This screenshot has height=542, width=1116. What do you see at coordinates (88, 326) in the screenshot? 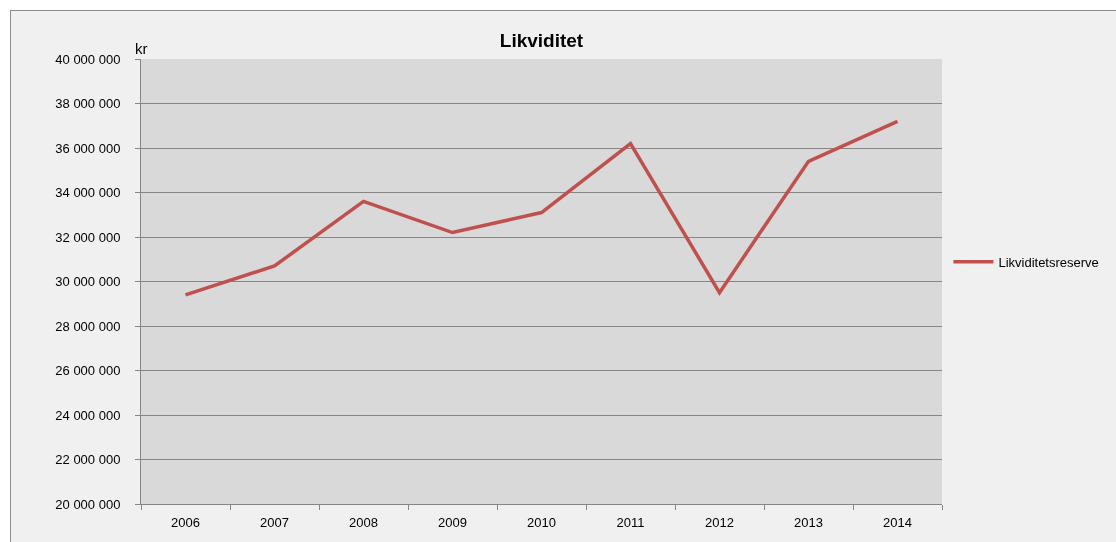
I see `y-tick-label: 28 000 000` at bounding box center [88, 326].